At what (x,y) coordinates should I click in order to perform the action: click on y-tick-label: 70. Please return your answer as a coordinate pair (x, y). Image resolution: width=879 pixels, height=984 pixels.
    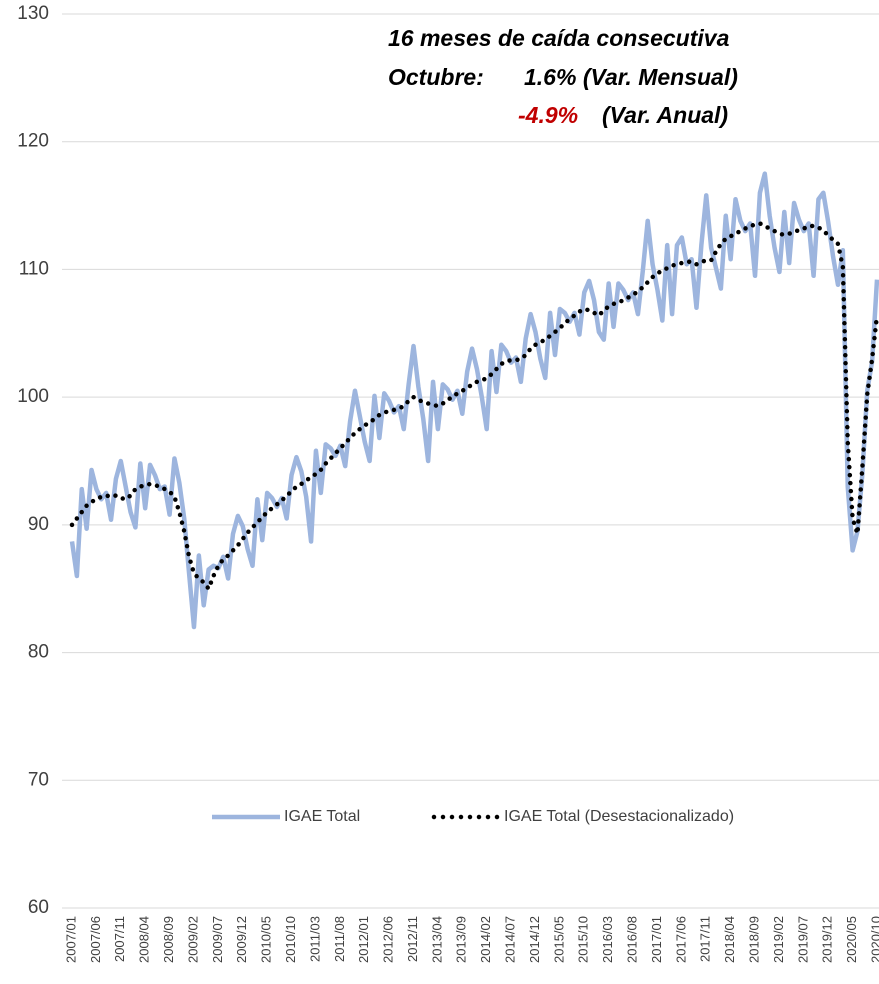
    Looking at the image, I should click on (38, 779).